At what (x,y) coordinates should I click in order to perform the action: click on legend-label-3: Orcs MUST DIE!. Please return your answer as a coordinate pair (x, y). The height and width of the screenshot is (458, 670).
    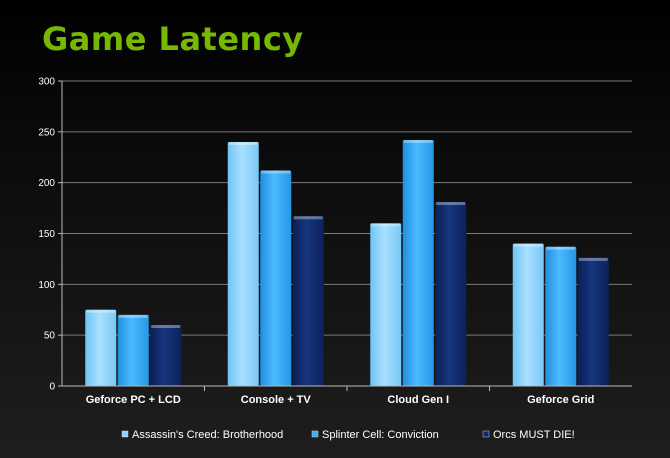
    Looking at the image, I should click on (534, 435).